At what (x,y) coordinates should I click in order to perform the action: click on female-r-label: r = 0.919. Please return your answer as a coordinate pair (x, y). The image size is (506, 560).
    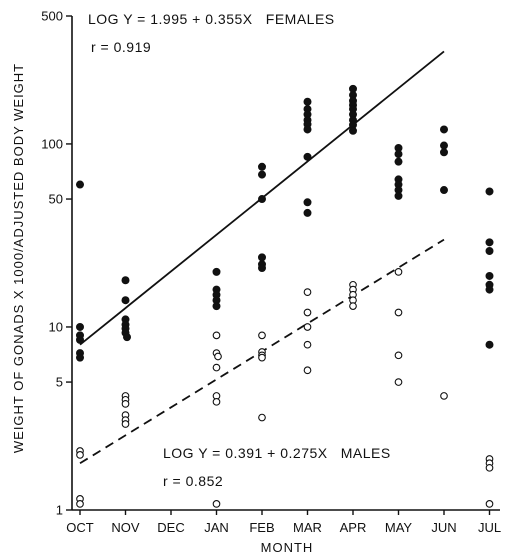
    Looking at the image, I should click on (121, 47).